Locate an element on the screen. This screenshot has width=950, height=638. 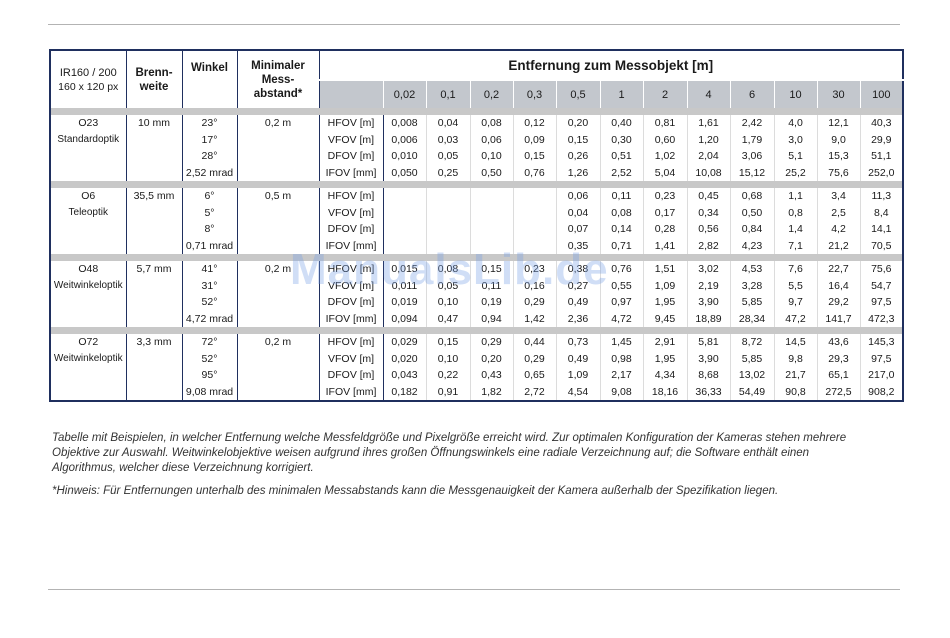
fov-value-column: 1,45 0,98 2,17 9,08 is located at coordinates (621, 367).